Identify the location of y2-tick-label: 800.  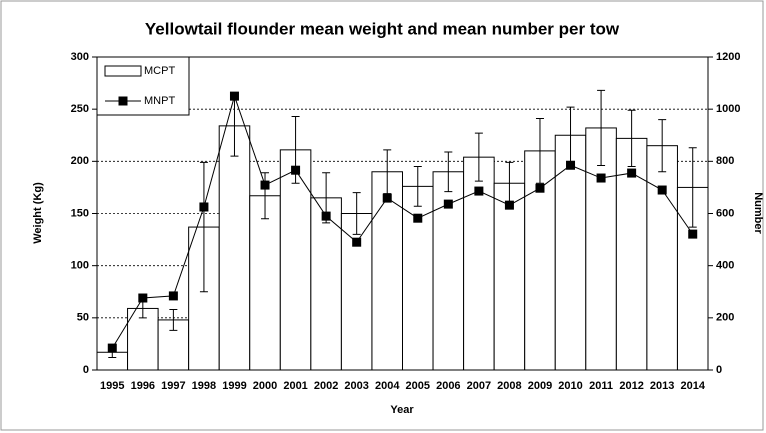
(725, 161).